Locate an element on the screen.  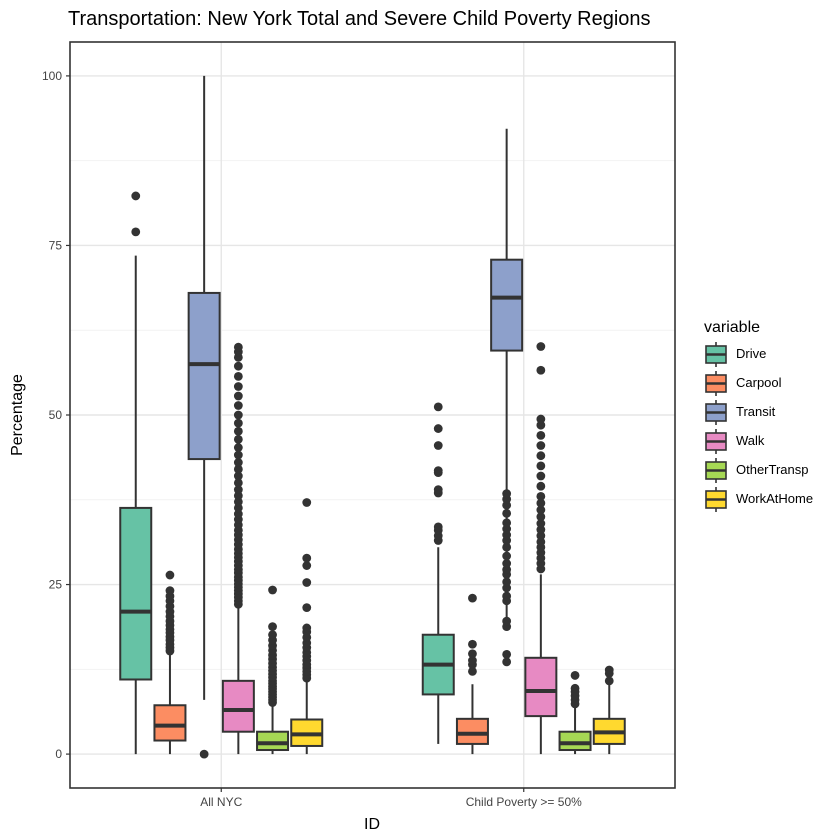
x-tick-label: All NYC is located at coordinates (221, 802).